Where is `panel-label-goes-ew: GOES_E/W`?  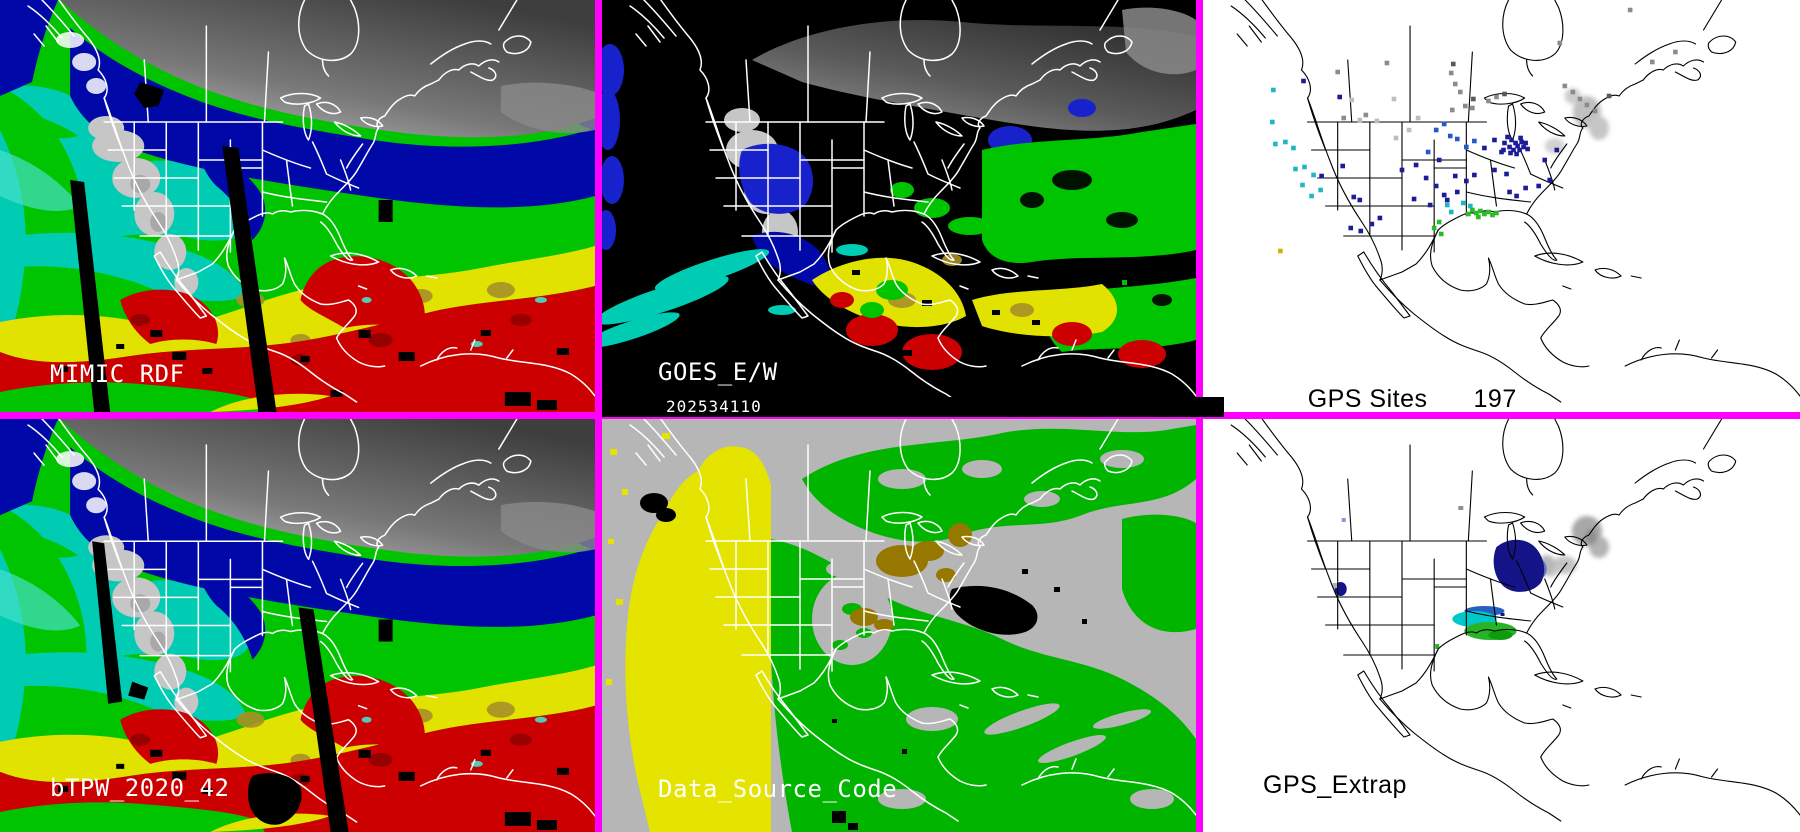
panel-label-goes-ew: GOES_E/W is located at coordinates (718, 372).